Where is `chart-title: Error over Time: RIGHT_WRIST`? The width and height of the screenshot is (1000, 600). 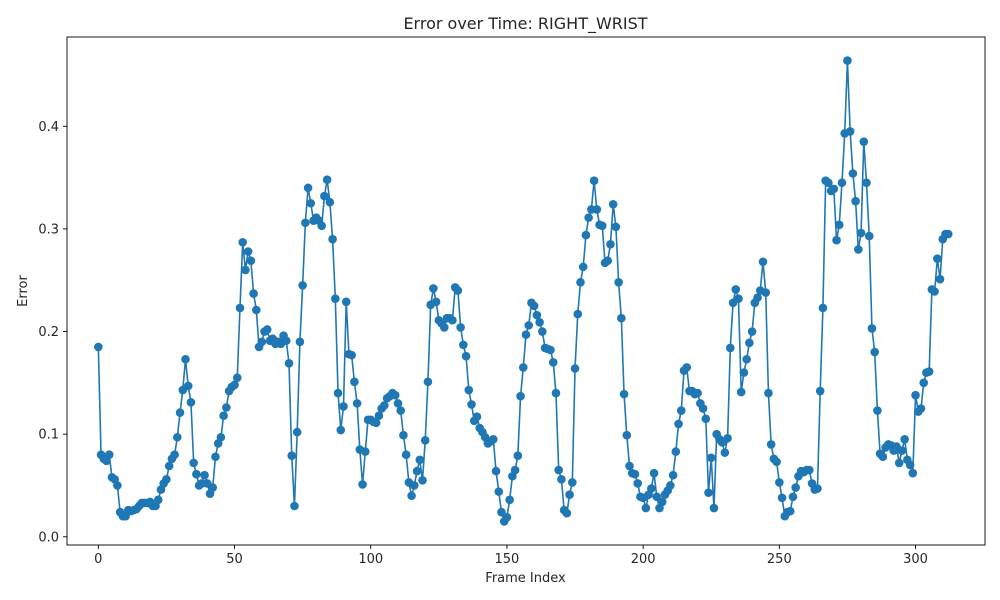
chart-title: Error over Time: RIGHT_WRIST is located at coordinates (525, 24).